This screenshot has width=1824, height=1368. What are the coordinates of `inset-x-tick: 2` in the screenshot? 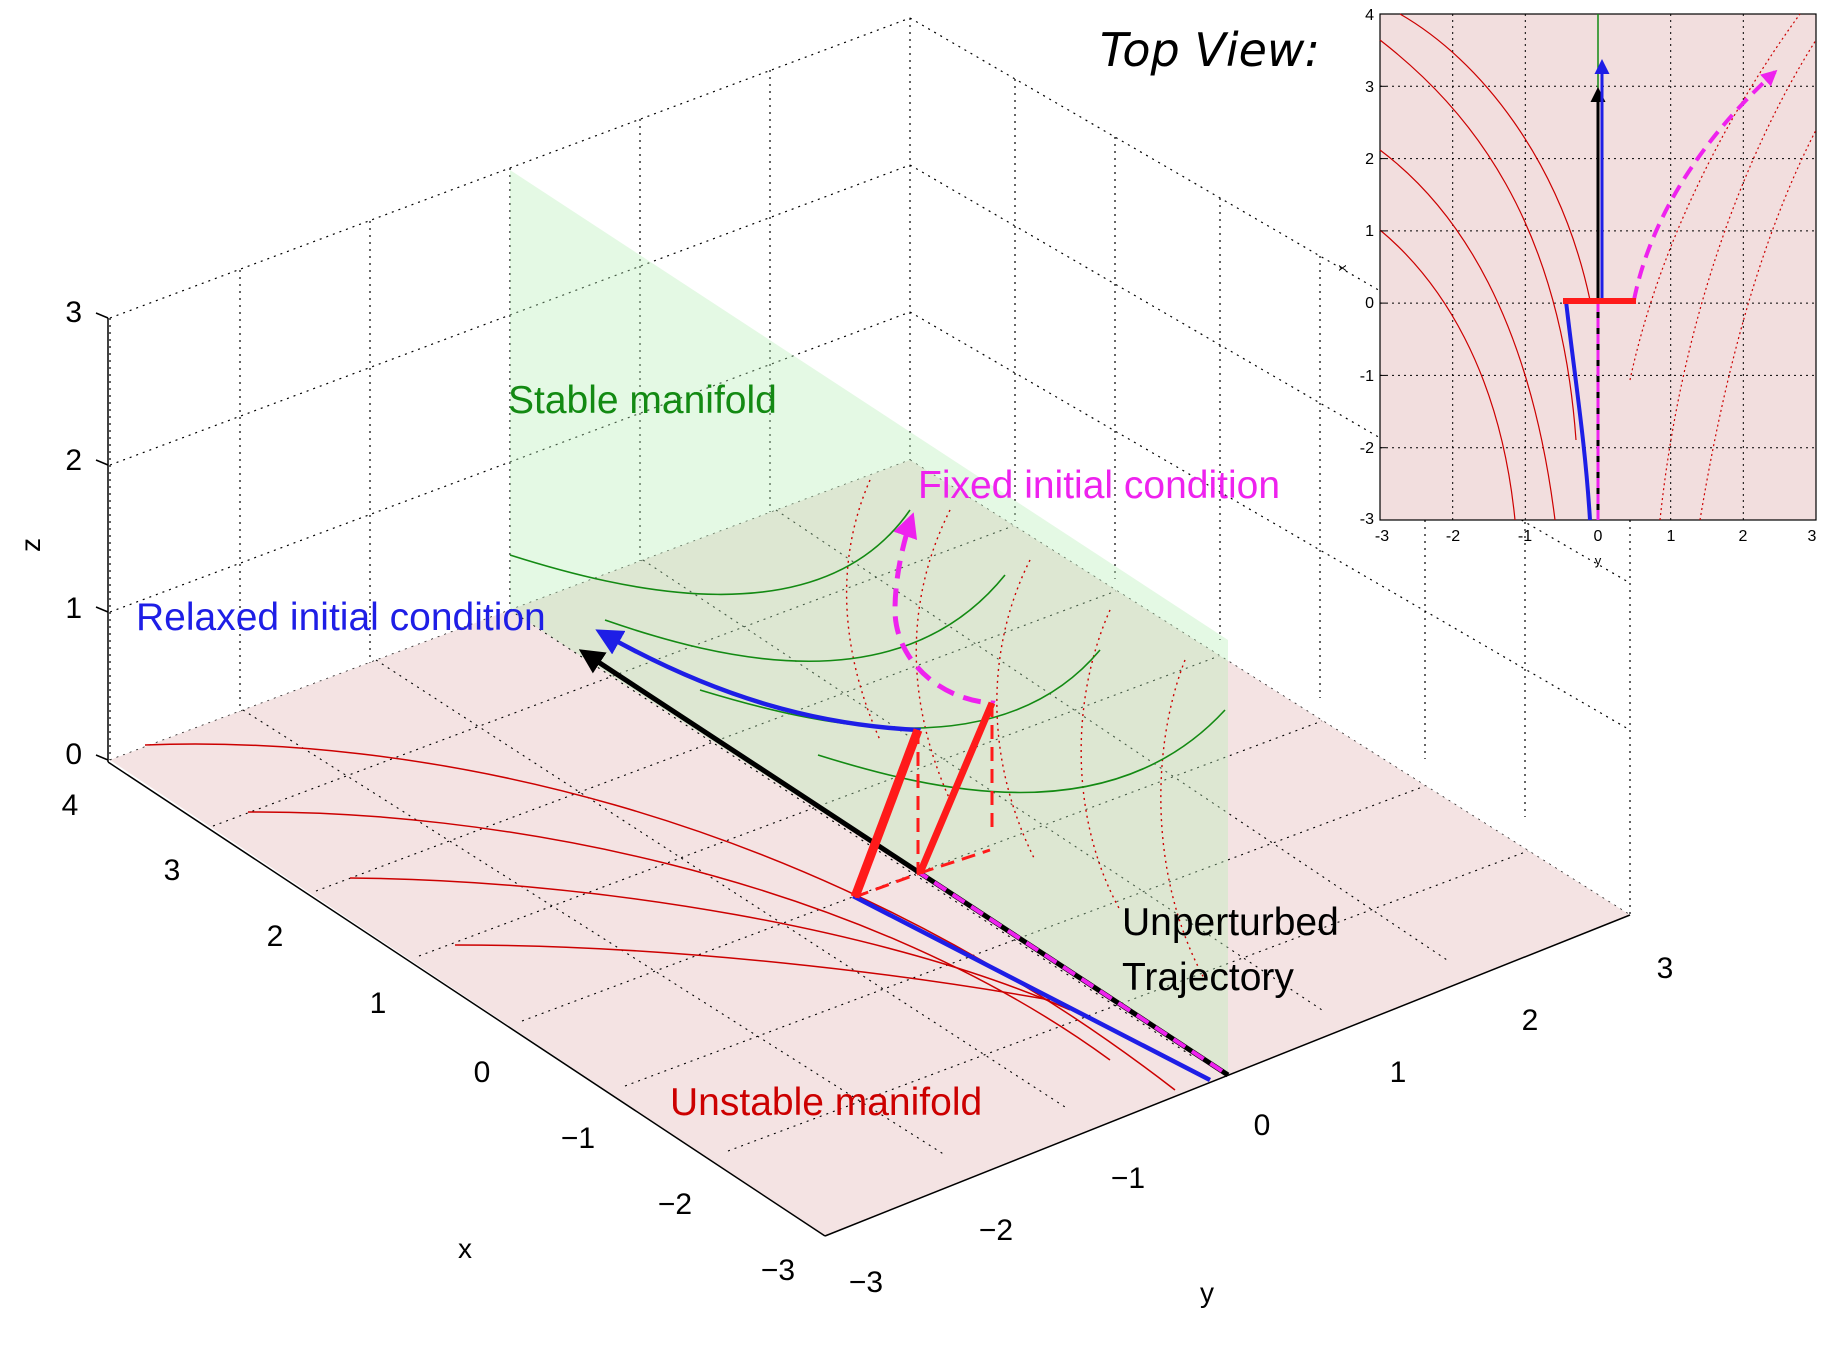 It's located at (1369, 159).